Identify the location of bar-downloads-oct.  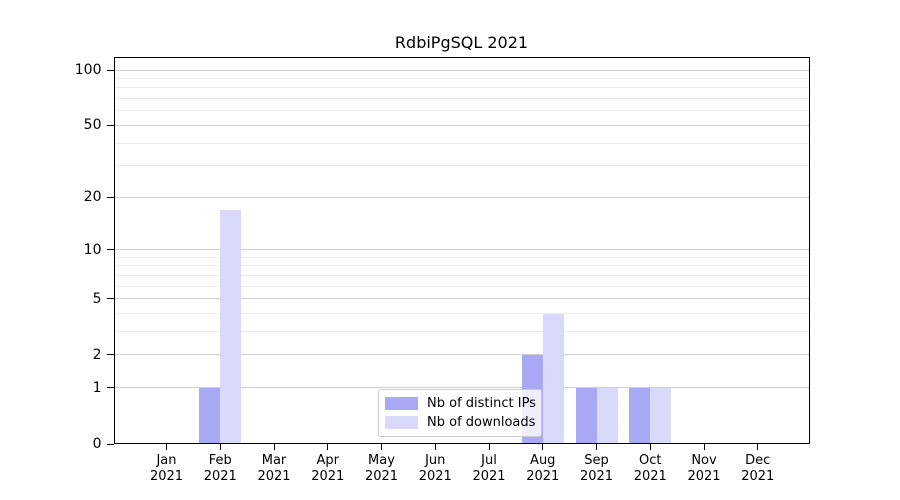
(661, 415).